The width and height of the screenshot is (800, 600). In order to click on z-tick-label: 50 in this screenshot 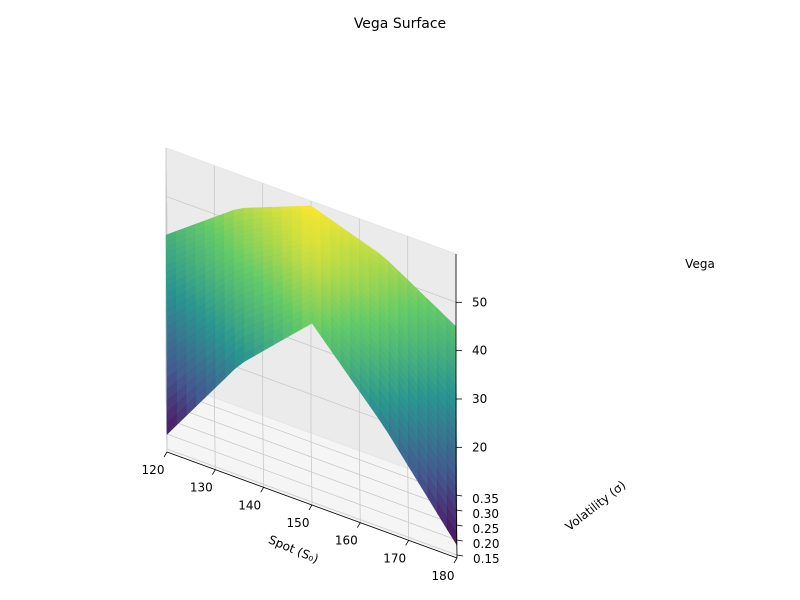, I will do `click(479, 302)`.